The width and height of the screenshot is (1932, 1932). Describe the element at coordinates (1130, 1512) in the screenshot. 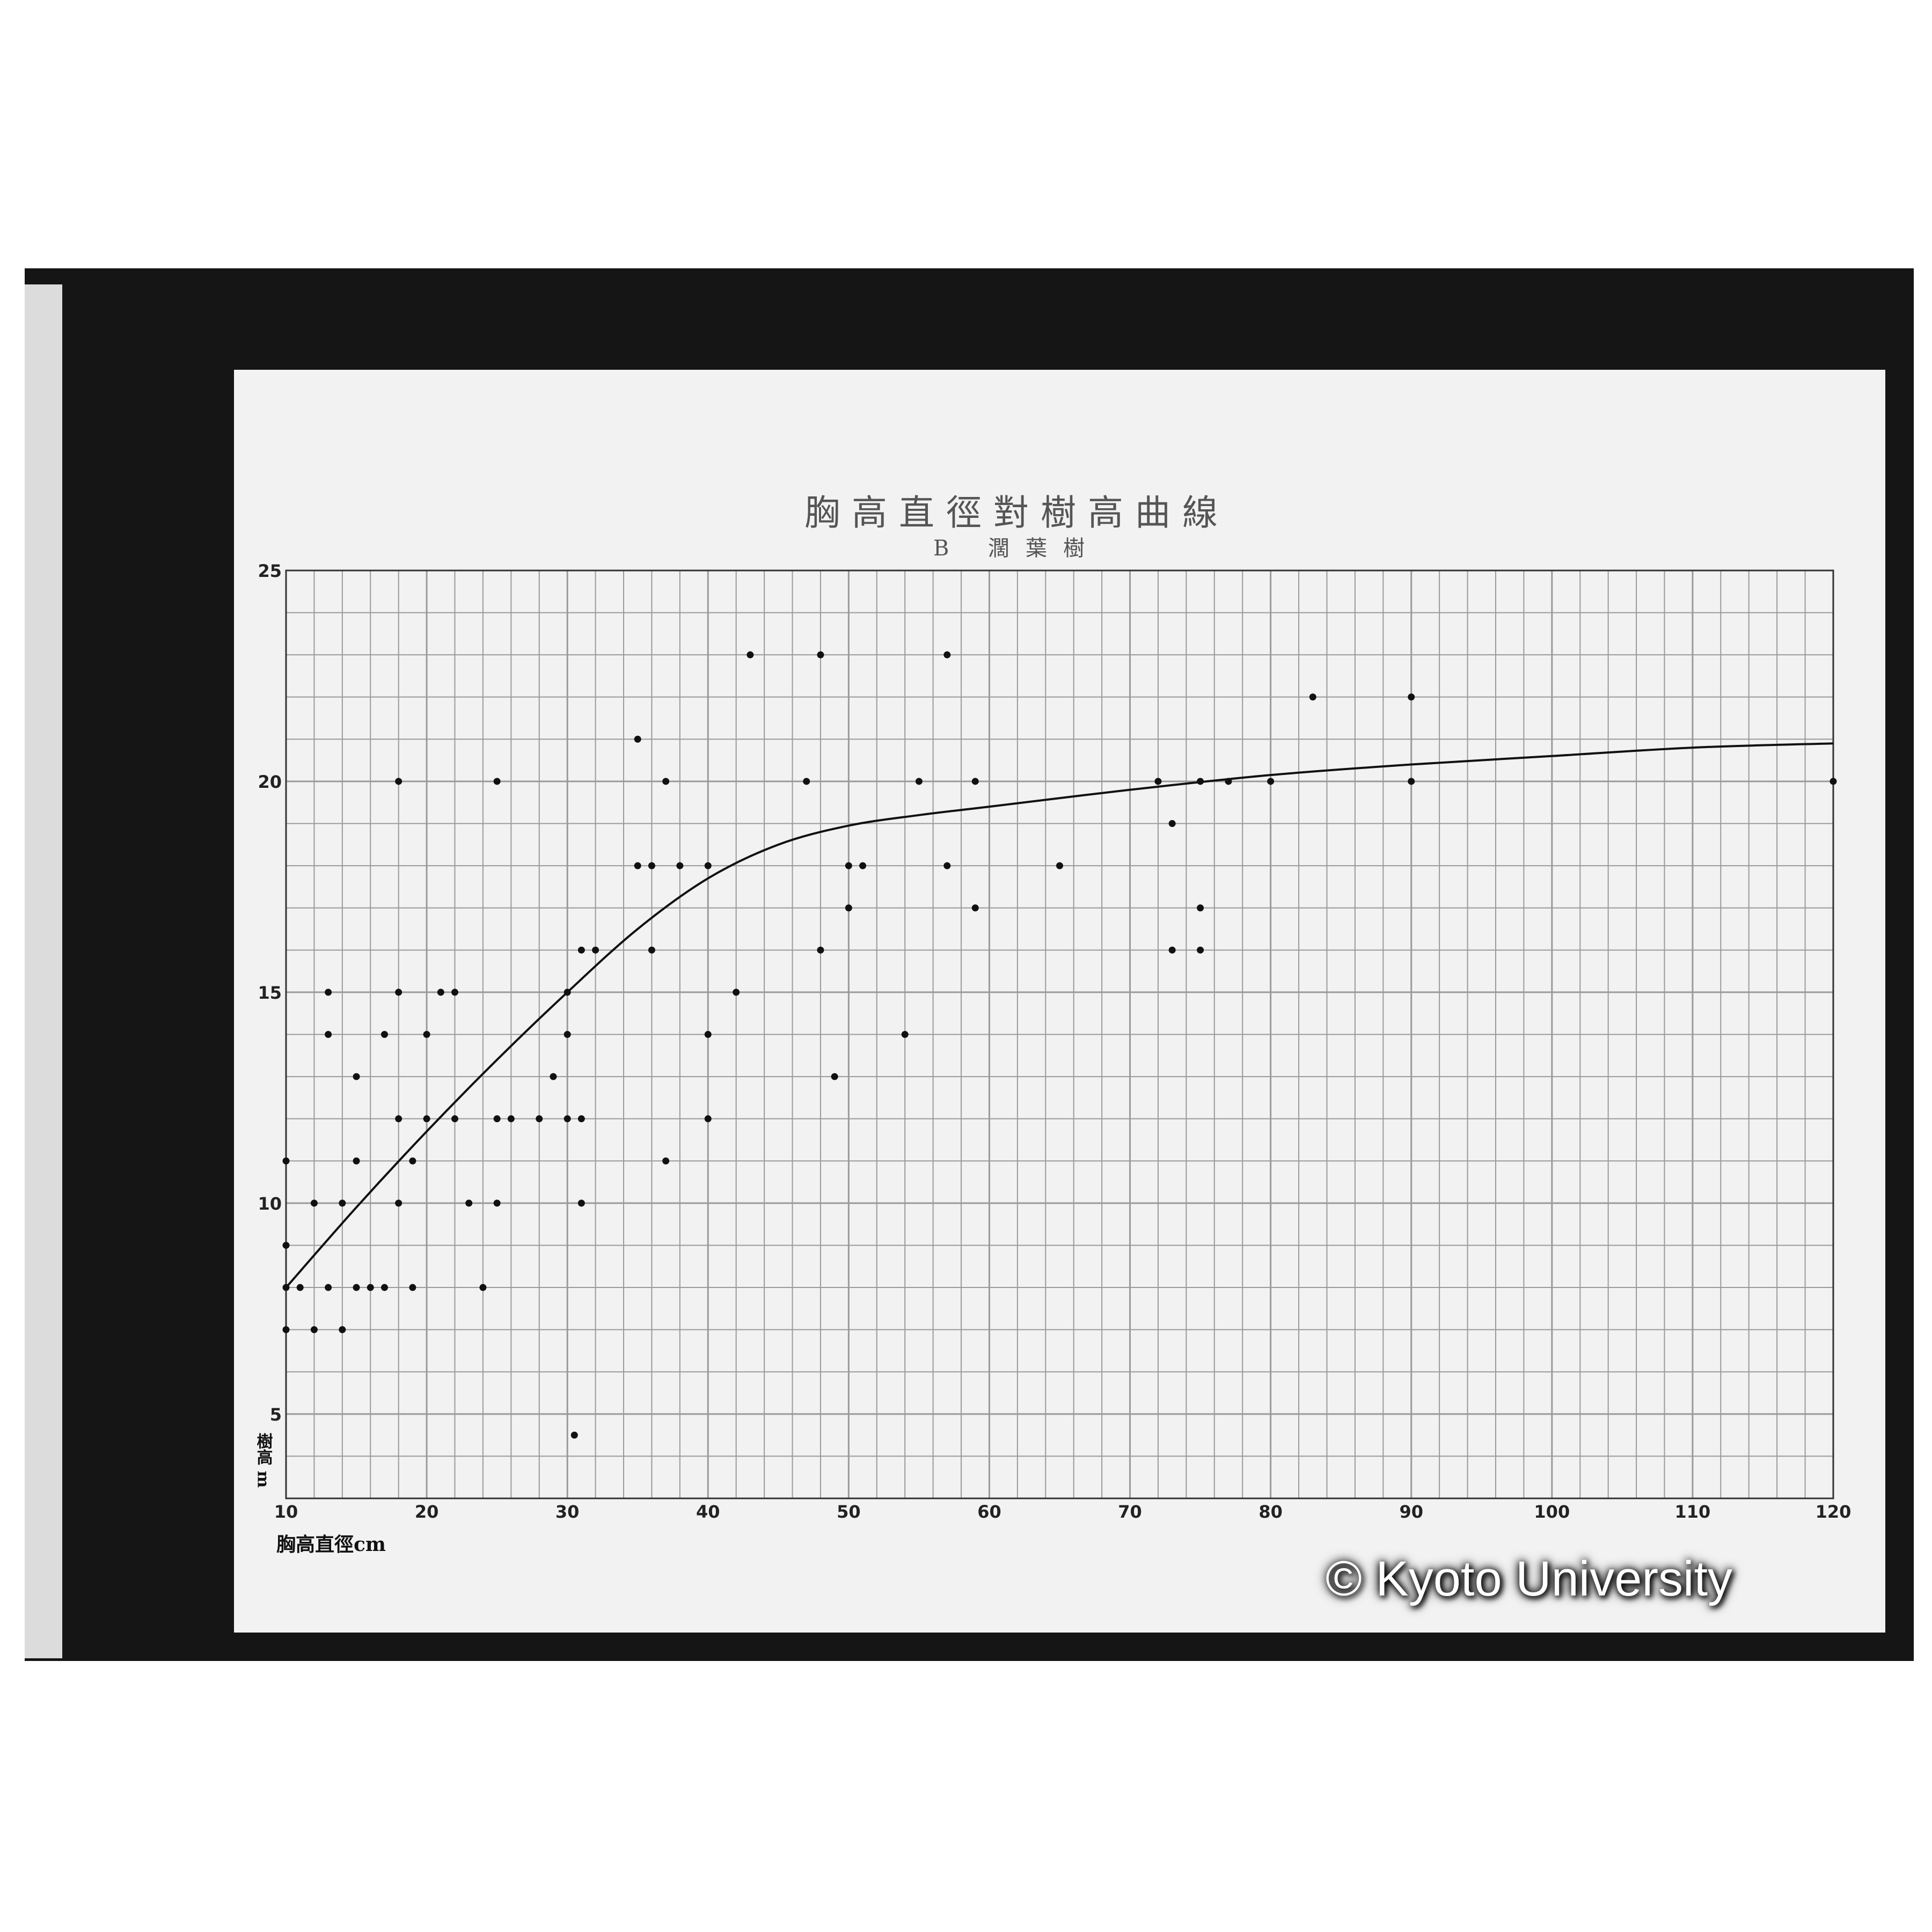

I see `x-tick-label: 70` at that location.